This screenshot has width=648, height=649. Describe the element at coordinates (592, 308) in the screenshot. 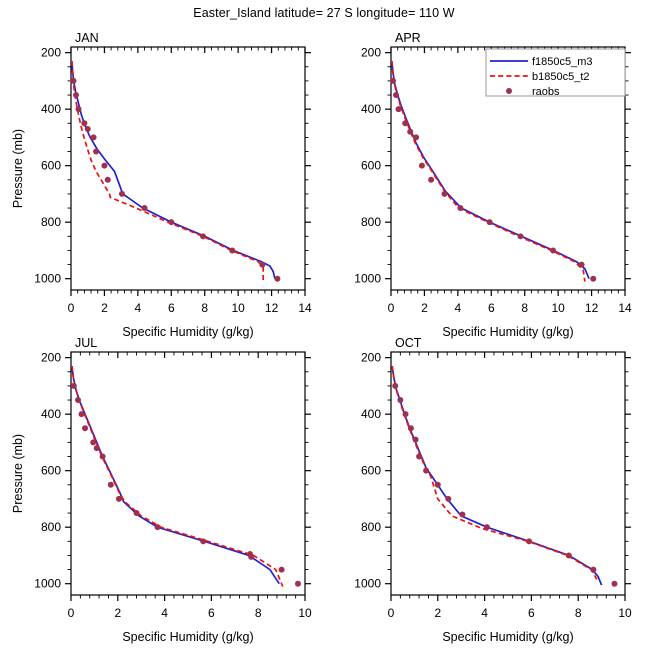

I see `x-tick-label: 12` at that location.